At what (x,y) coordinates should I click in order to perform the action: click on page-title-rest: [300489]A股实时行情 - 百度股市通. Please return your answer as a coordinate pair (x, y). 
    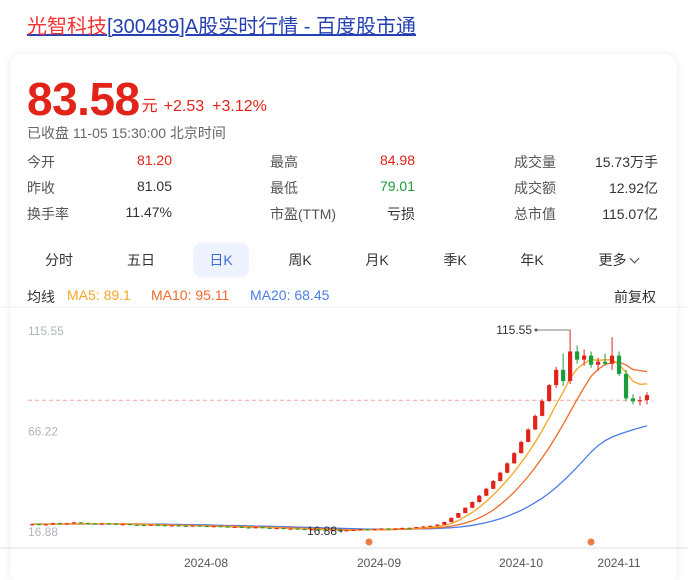
    Looking at the image, I should click on (261, 27).